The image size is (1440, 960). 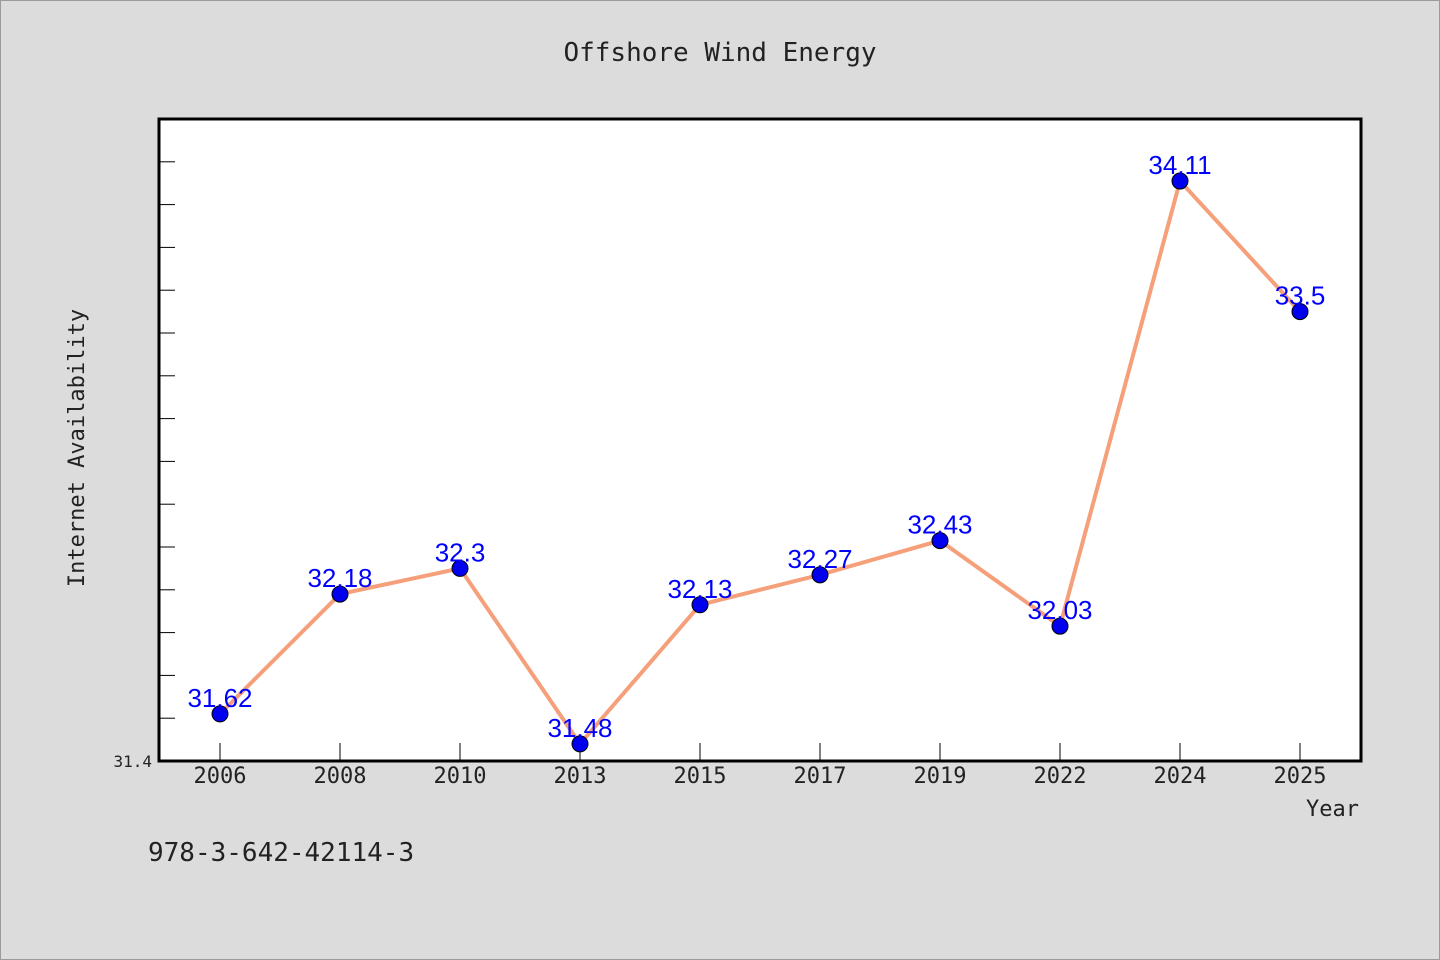 I want to click on x-tick-label: 2017, so click(x=820, y=776).